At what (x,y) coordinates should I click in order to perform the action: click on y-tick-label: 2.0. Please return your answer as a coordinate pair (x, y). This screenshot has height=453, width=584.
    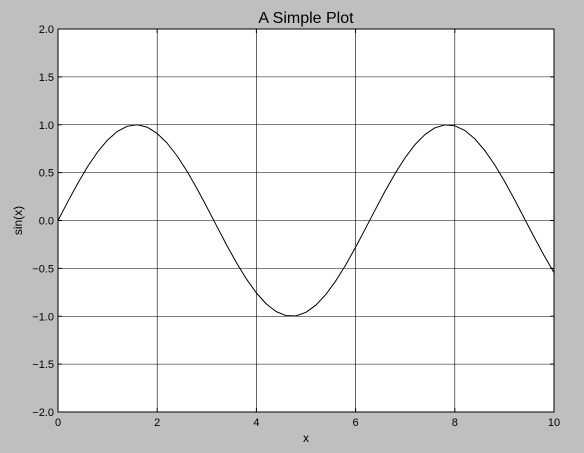
    Looking at the image, I should click on (46, 30).